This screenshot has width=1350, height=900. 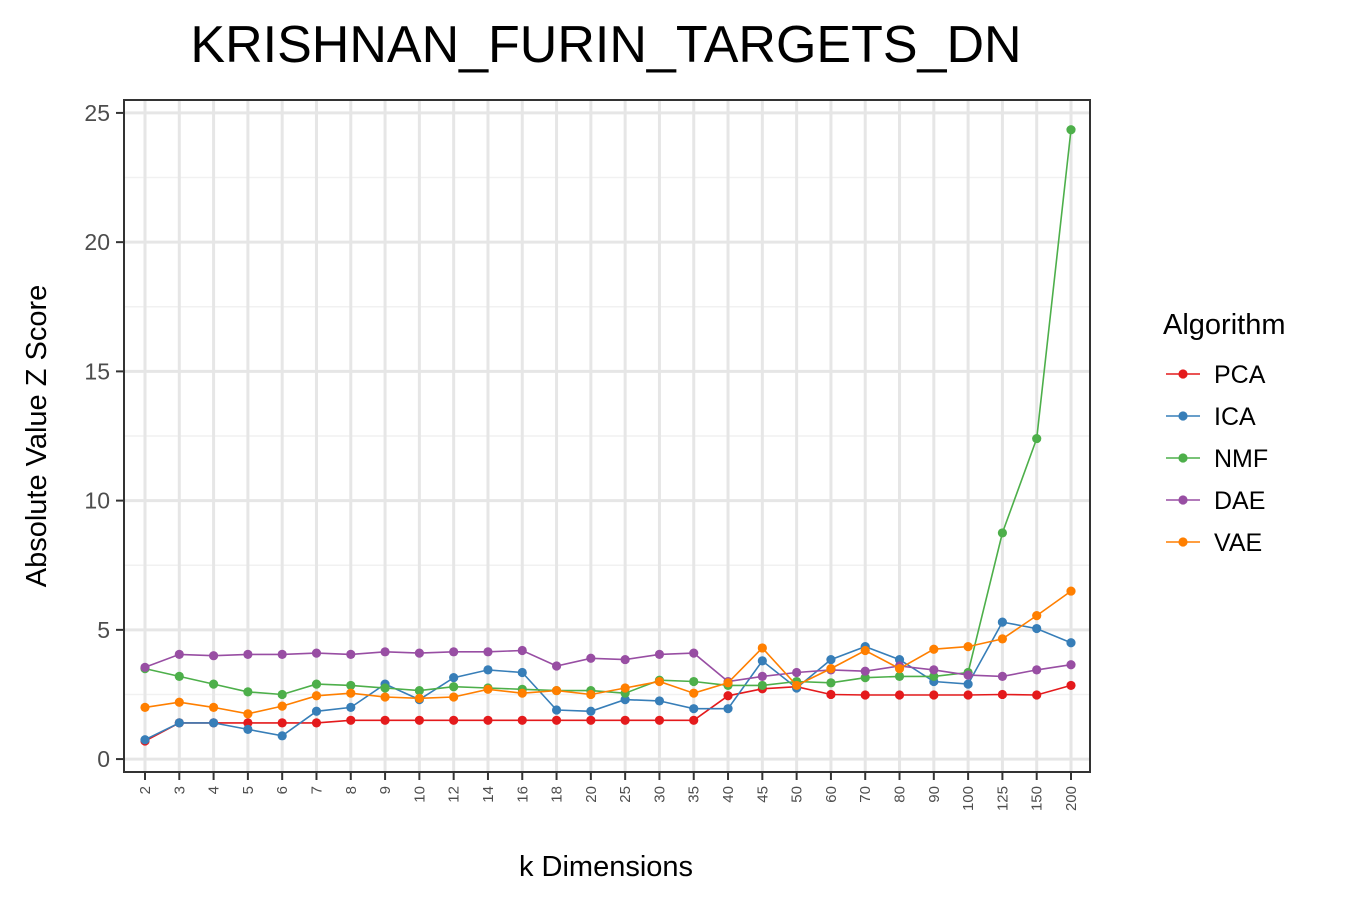 I want to click on x-tick-label: 7, so click(x=316, y=790).